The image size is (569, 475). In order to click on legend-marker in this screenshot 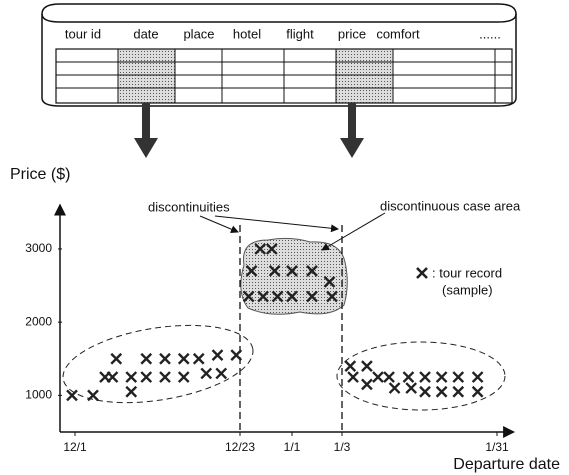, I will do `click(422, 273)`.